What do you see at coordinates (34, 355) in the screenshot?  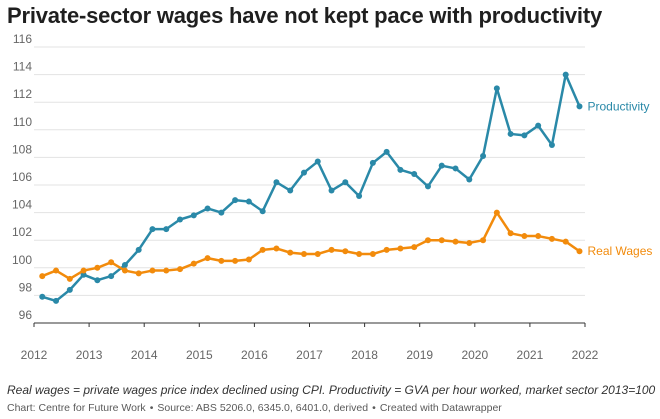 I see `x-tick-label: 2012` at bounding box center [34, 355].